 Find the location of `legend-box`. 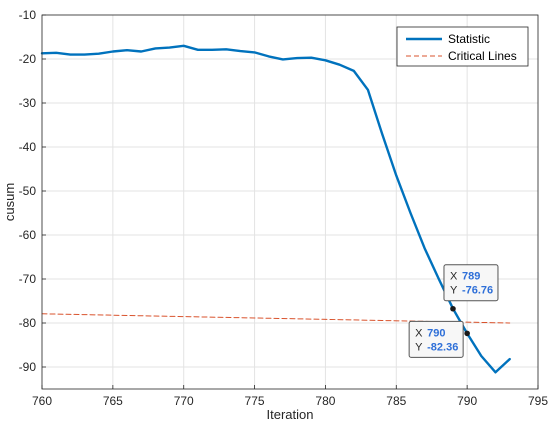

legend-box is located at coordinates (462, 46).